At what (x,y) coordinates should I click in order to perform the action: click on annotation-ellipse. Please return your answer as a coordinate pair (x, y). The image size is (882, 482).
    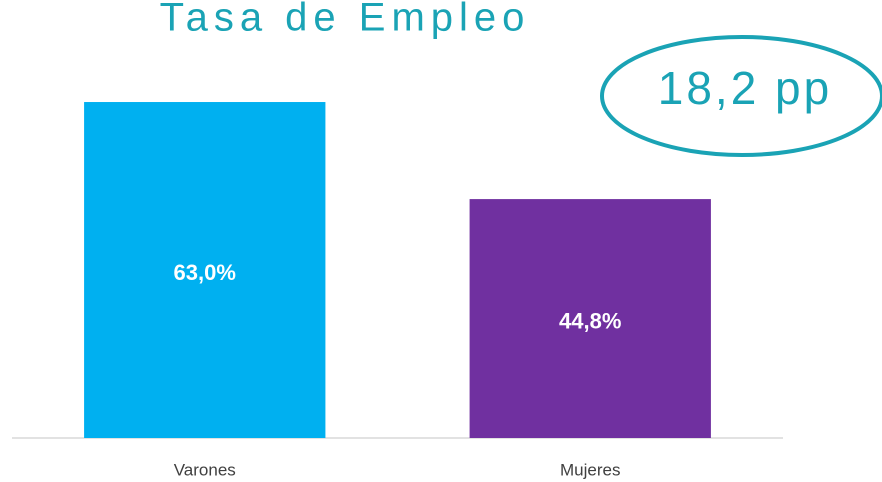
    Looking at the image, I should click on (741, 96).